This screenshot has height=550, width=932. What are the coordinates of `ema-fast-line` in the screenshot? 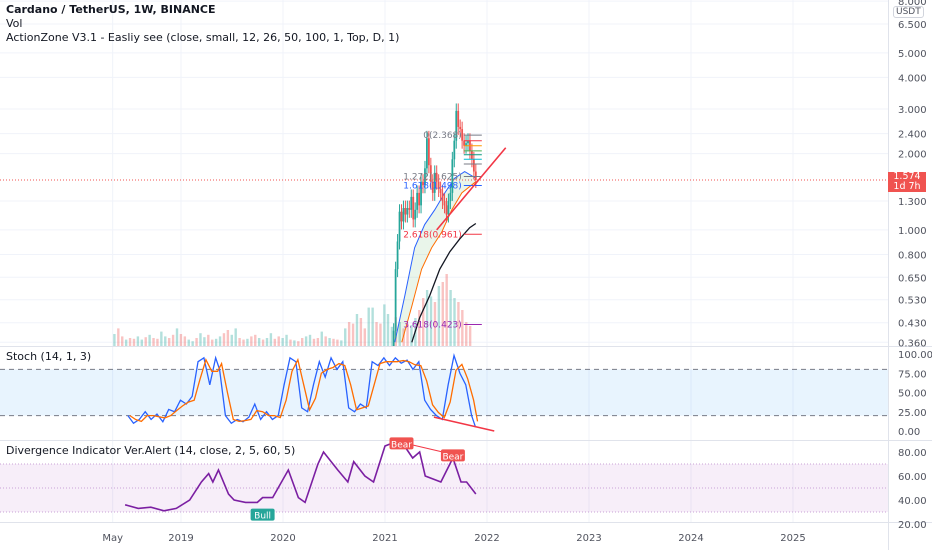 It's located at (435, 256).